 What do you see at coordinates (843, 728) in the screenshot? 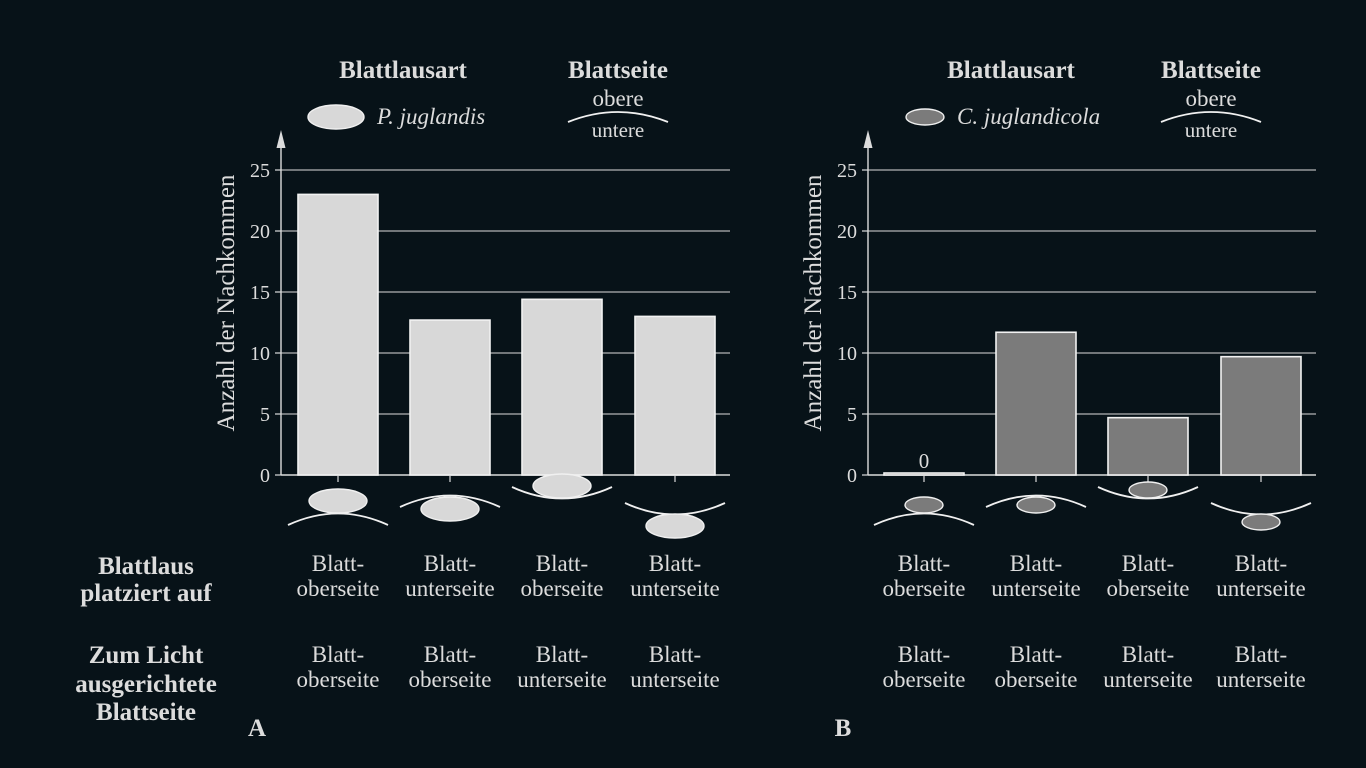
I see `panel-letter: B` at bounding box center [843, 728].